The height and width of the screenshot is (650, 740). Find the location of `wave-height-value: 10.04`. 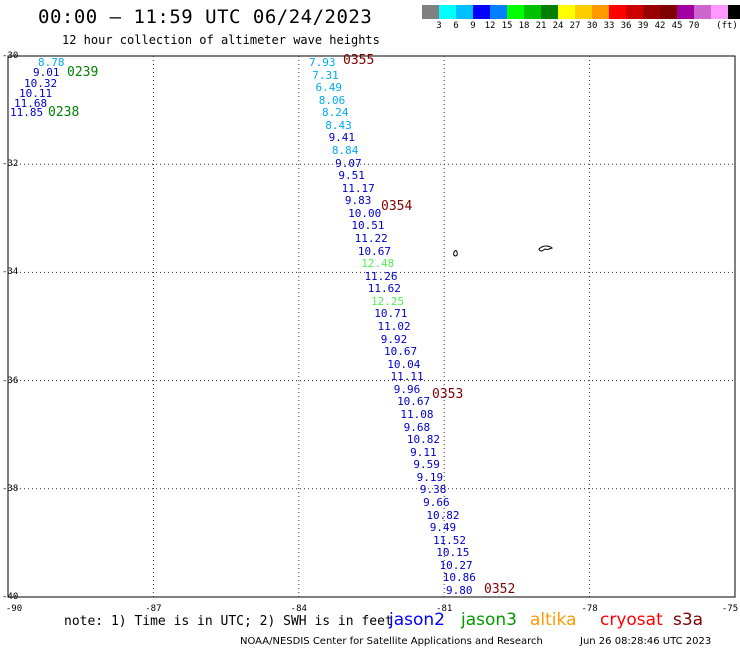

wave-height-value: 10.04 is located at coordinates (404, 364).